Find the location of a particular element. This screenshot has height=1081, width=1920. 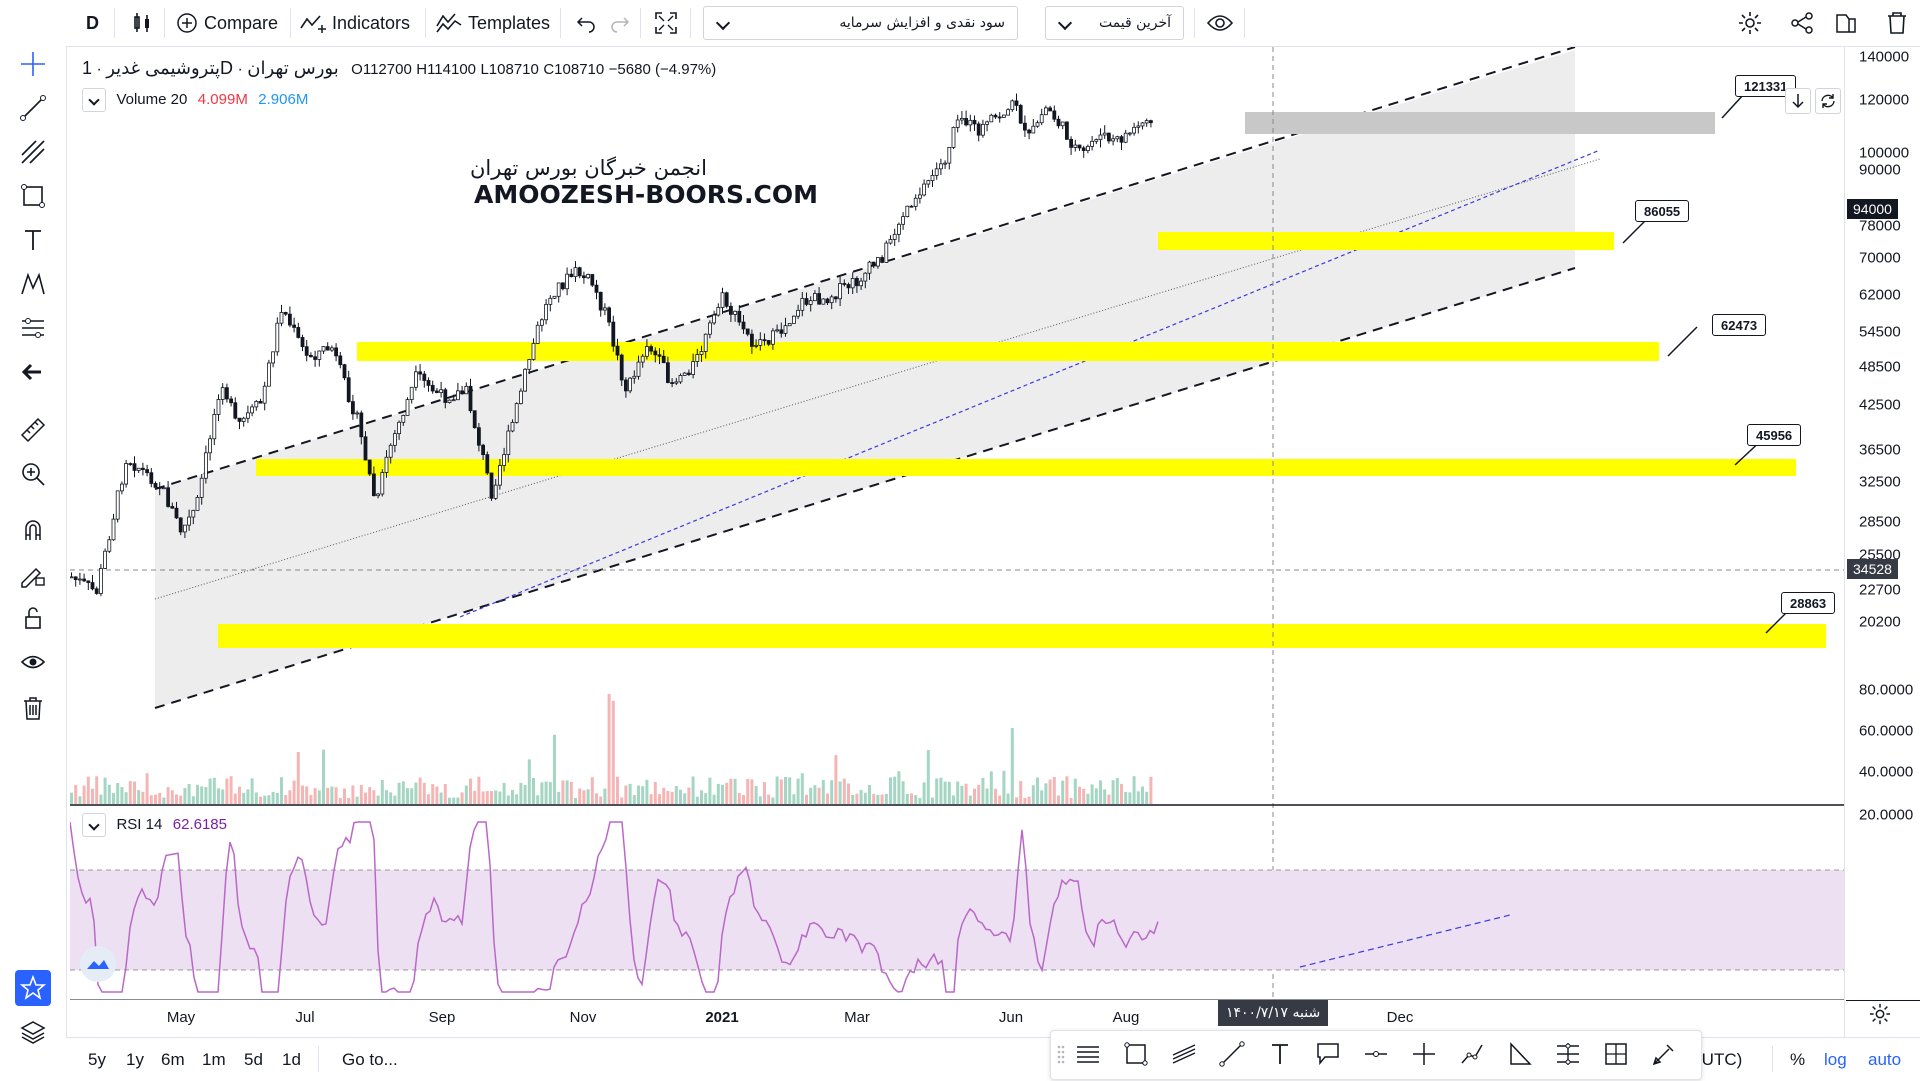

delete-button is located at coordinates (1897, 23).